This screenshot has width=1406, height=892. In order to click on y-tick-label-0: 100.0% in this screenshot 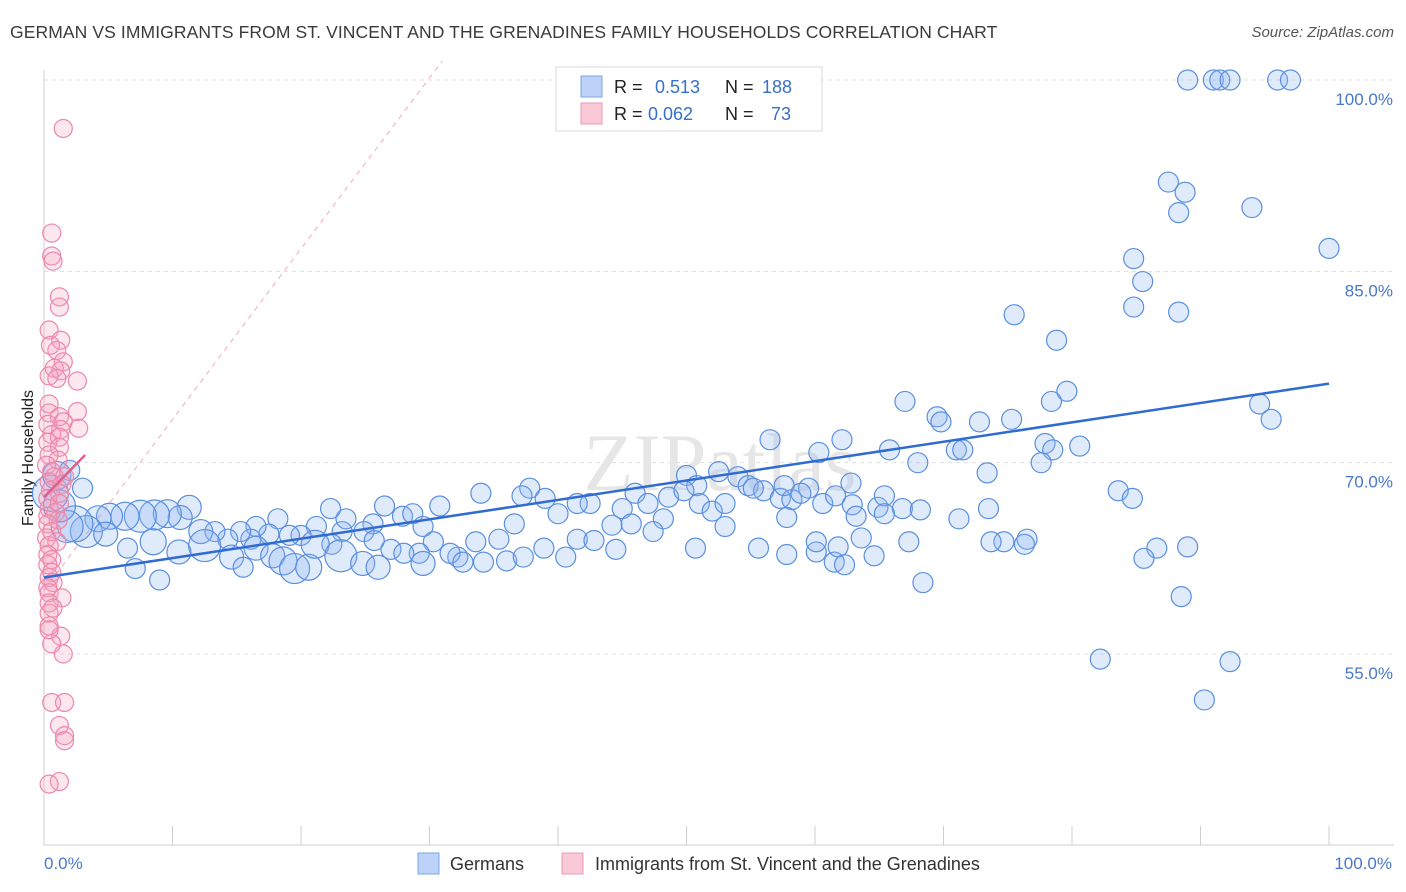, I will do `click(1364, 99)`.